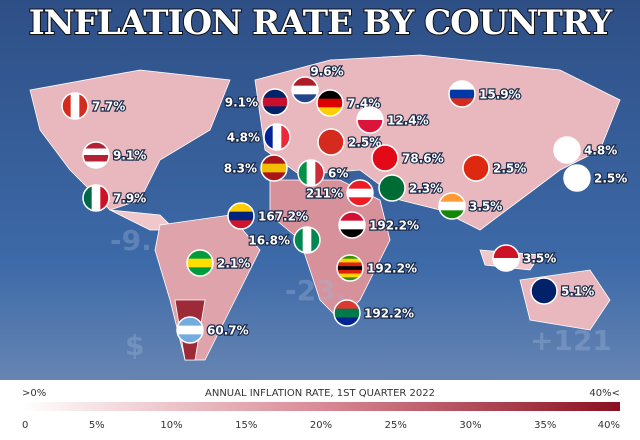 The image size is (640, 440). I want to click on country-label: 167.2%, so click(283, 217).